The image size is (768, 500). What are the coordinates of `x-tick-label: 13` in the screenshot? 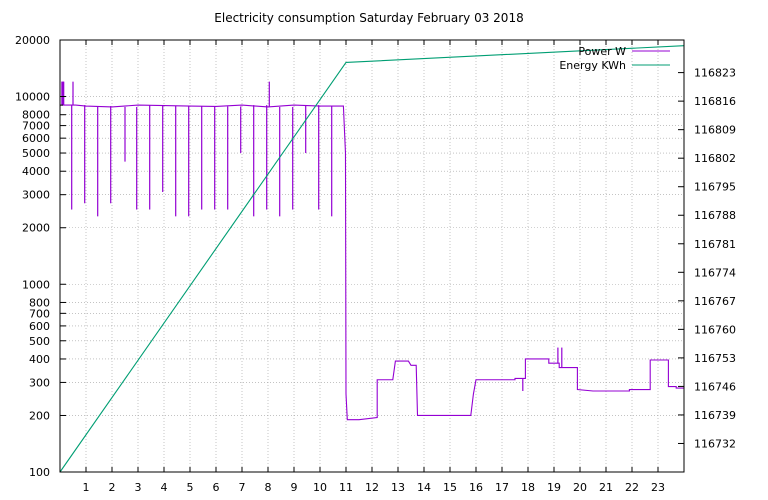 It's located at (398, 487).